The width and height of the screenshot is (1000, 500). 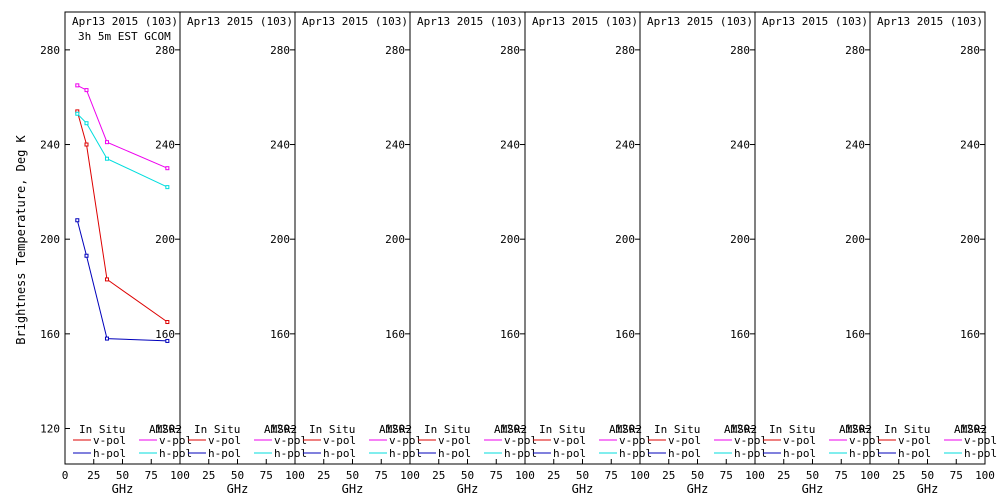 What do you see at coordinates (865, 453) in the screenshot?
I see `panel-7-legend-label-amsr2-h: h-pol` at bounding box center [865, 453].